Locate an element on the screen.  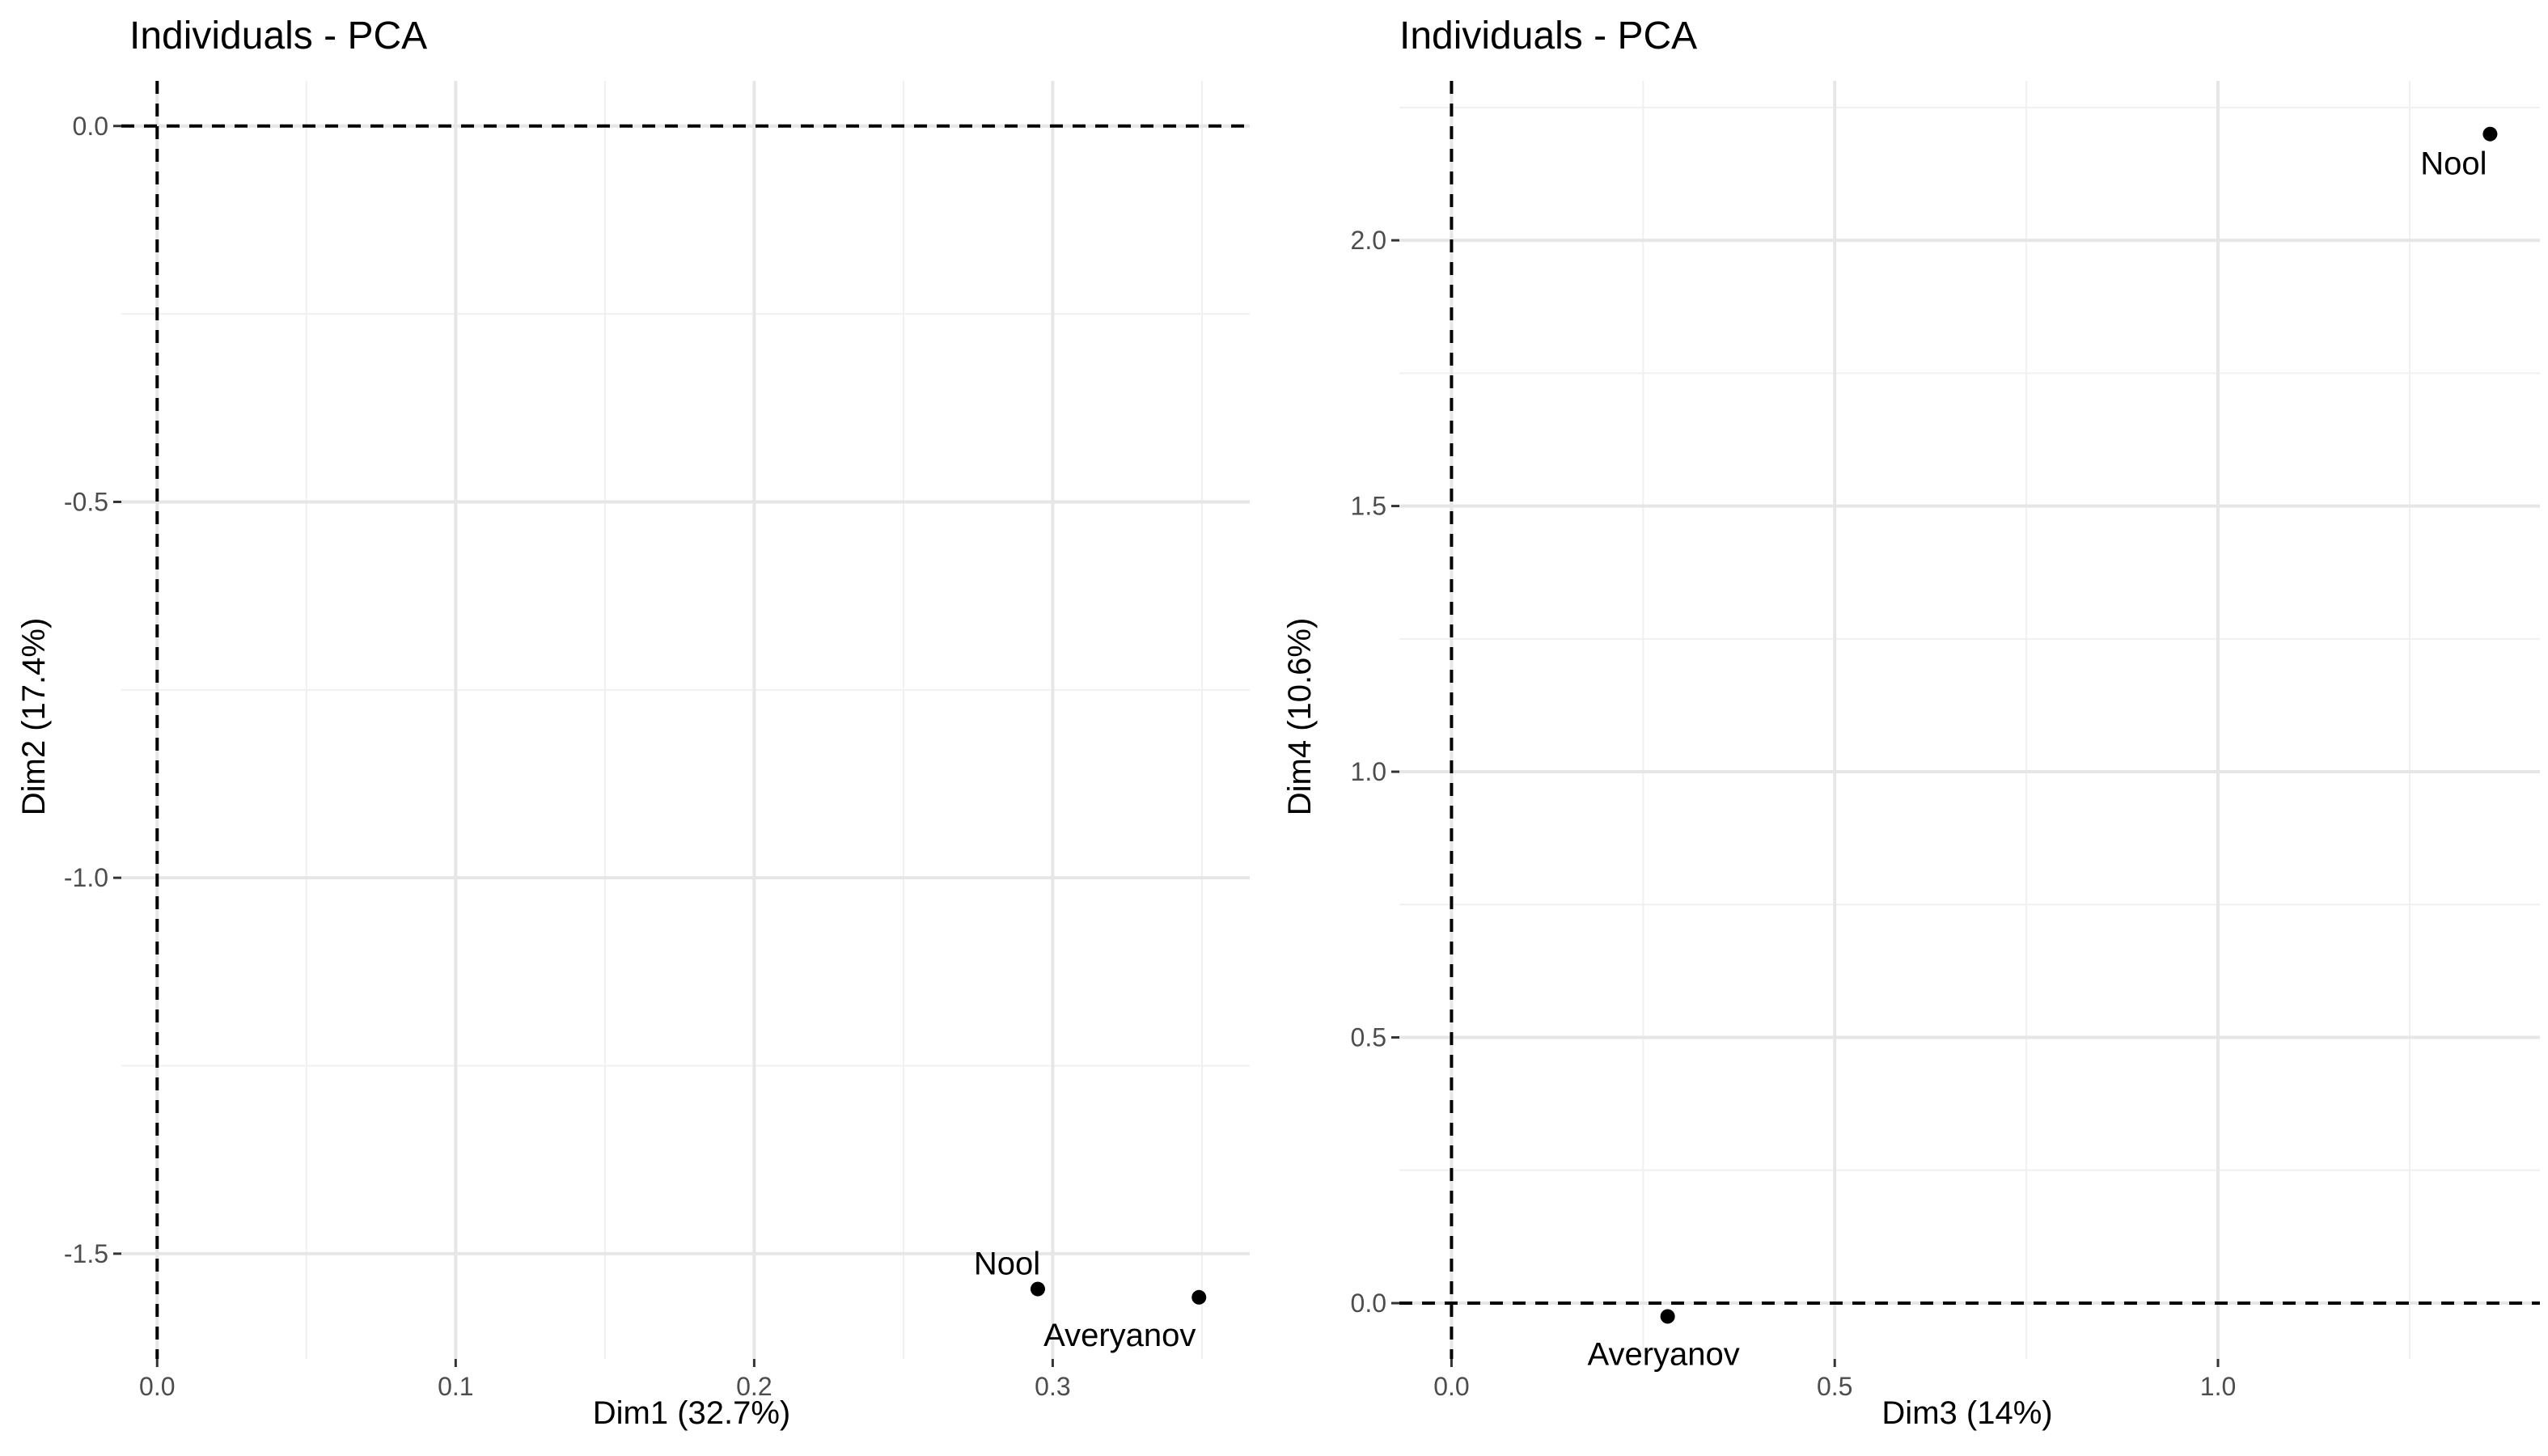
y-axis-label: Dim4 (10.6%) is located at coordinates (1300, 717).